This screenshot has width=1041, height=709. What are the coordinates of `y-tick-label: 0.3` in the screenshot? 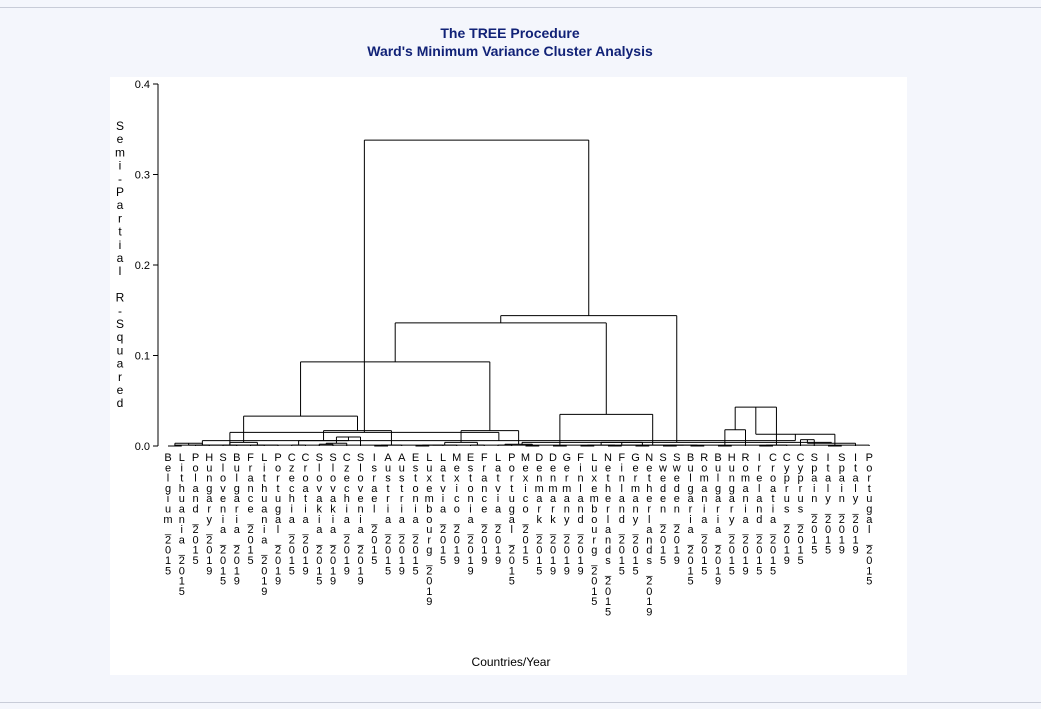 It's located at (142, 176).